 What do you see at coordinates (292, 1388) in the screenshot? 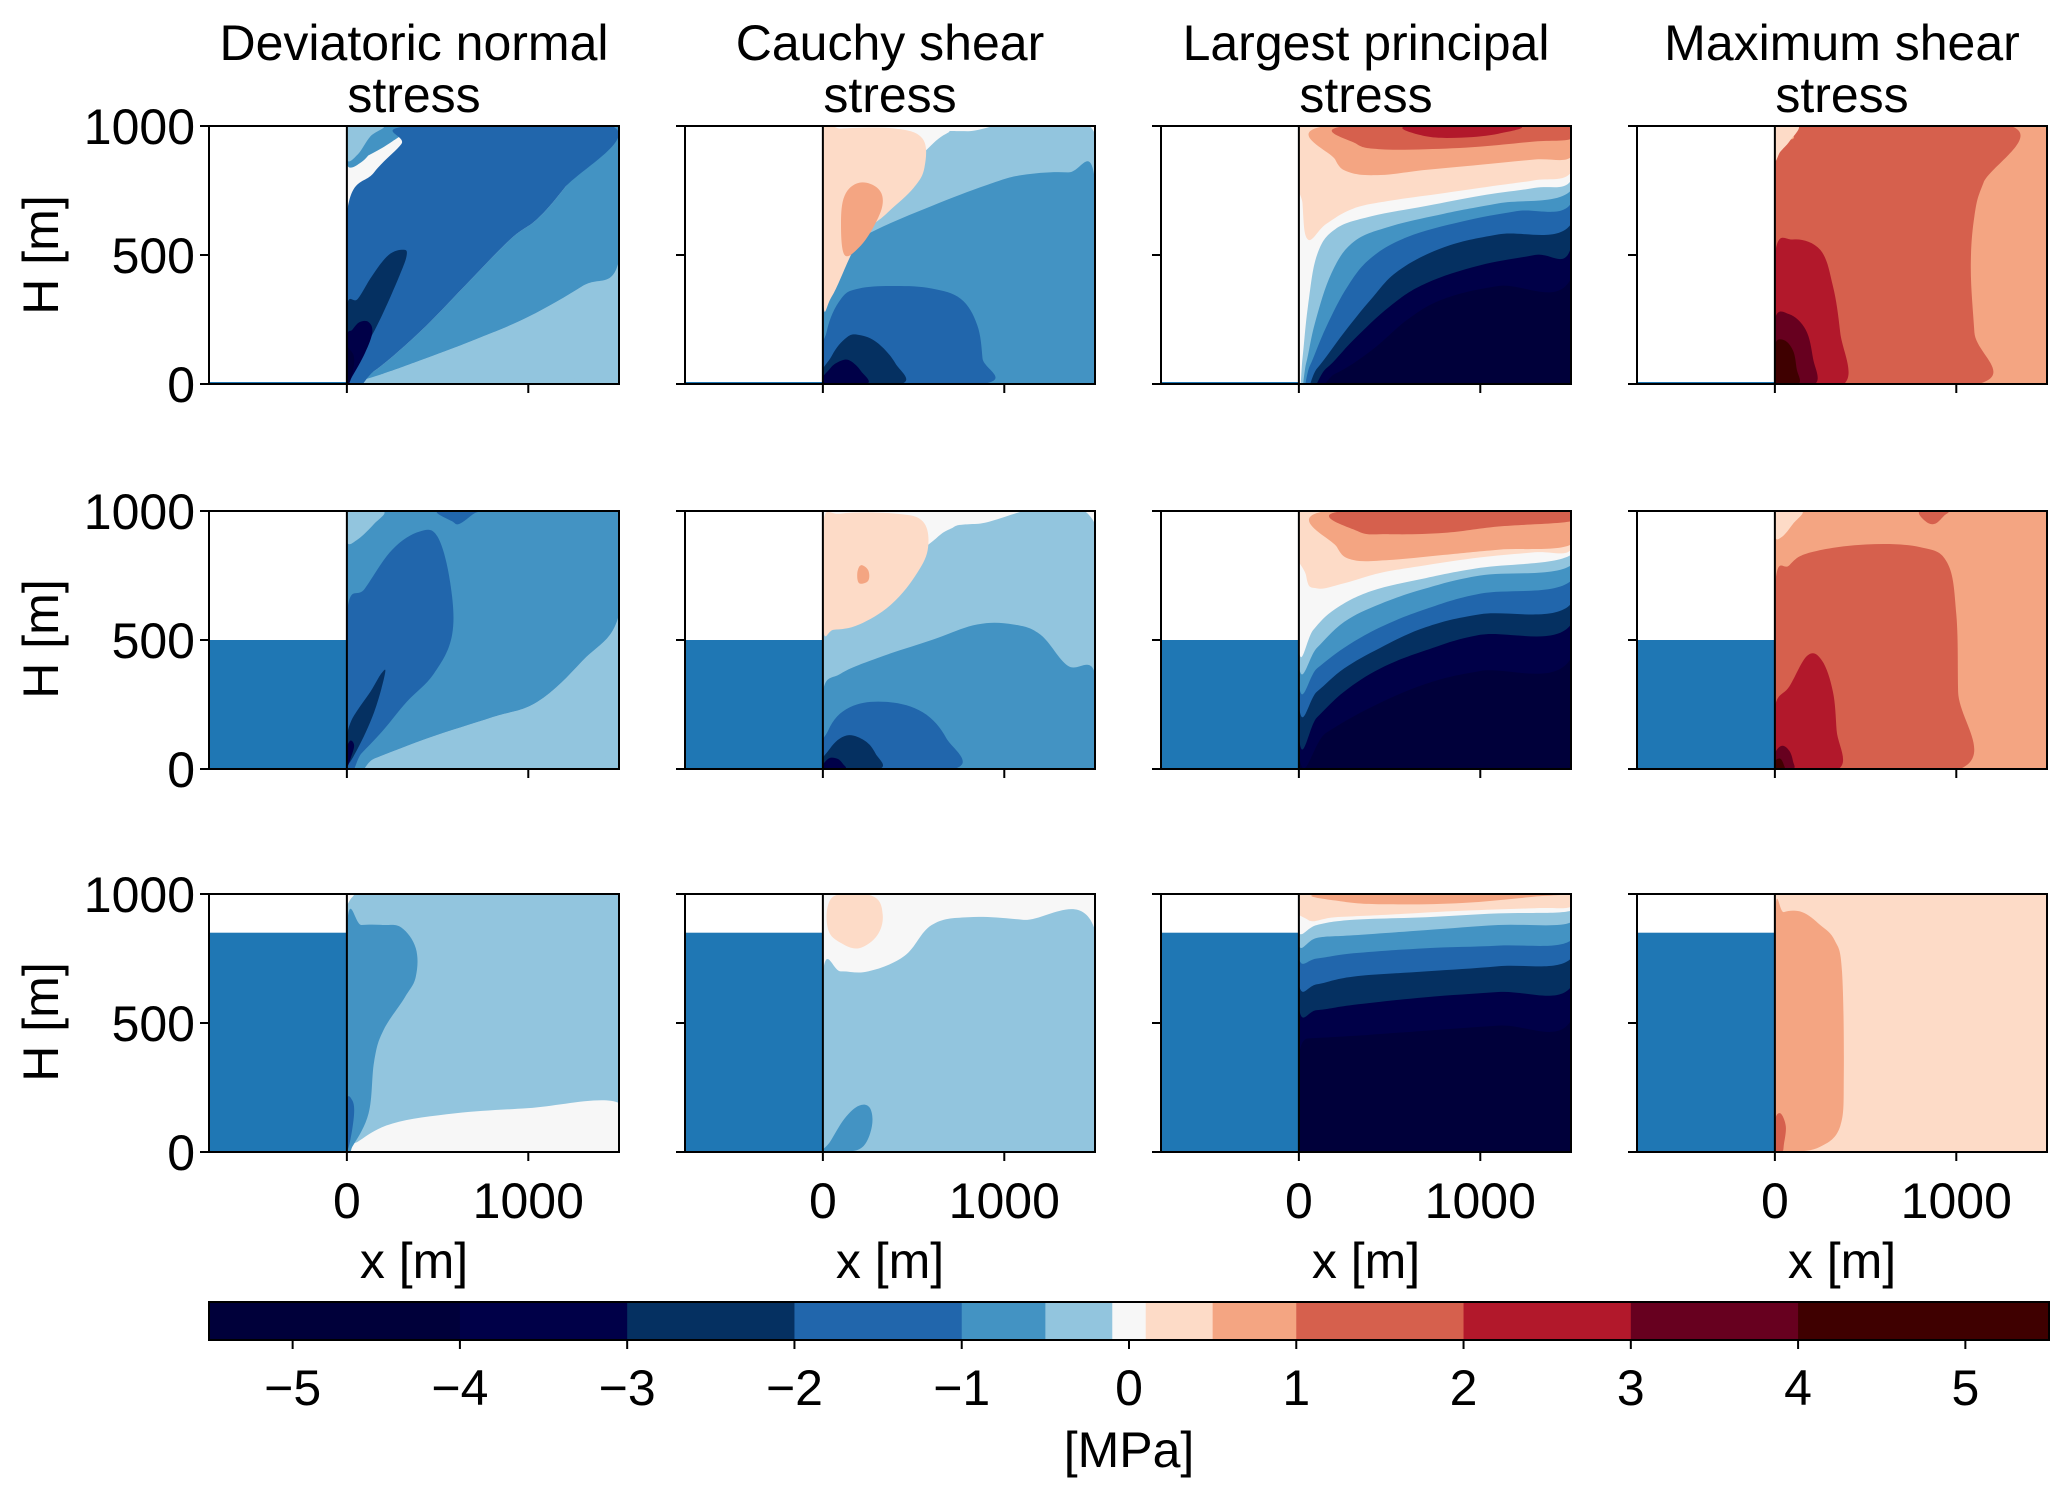
I see `colorbar-tick-label: −5` at bounding box center [292, 1388].